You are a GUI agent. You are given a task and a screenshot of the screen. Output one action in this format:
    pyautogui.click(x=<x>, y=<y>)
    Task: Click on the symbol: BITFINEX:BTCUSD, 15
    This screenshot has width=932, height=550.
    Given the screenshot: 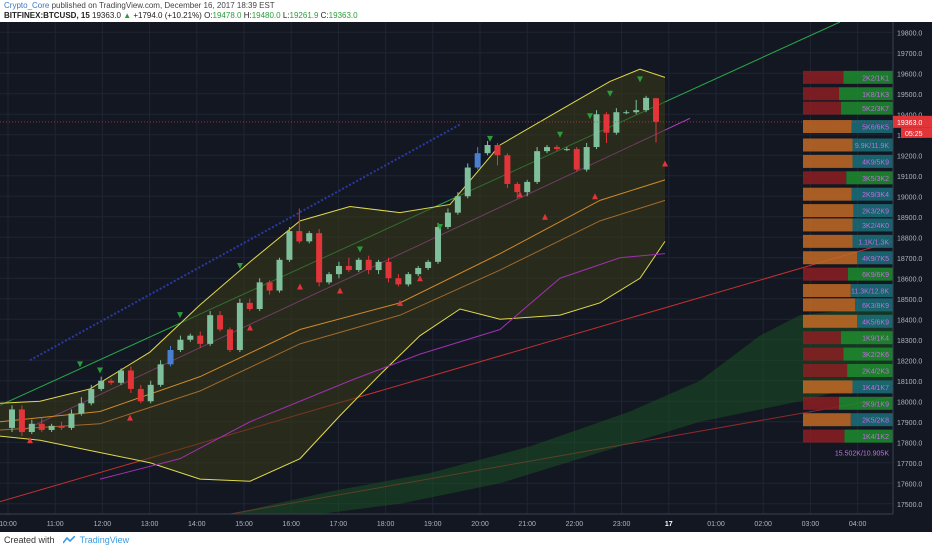 What is the action you would take?
    pyautogui.click(x=47, y=15)
    